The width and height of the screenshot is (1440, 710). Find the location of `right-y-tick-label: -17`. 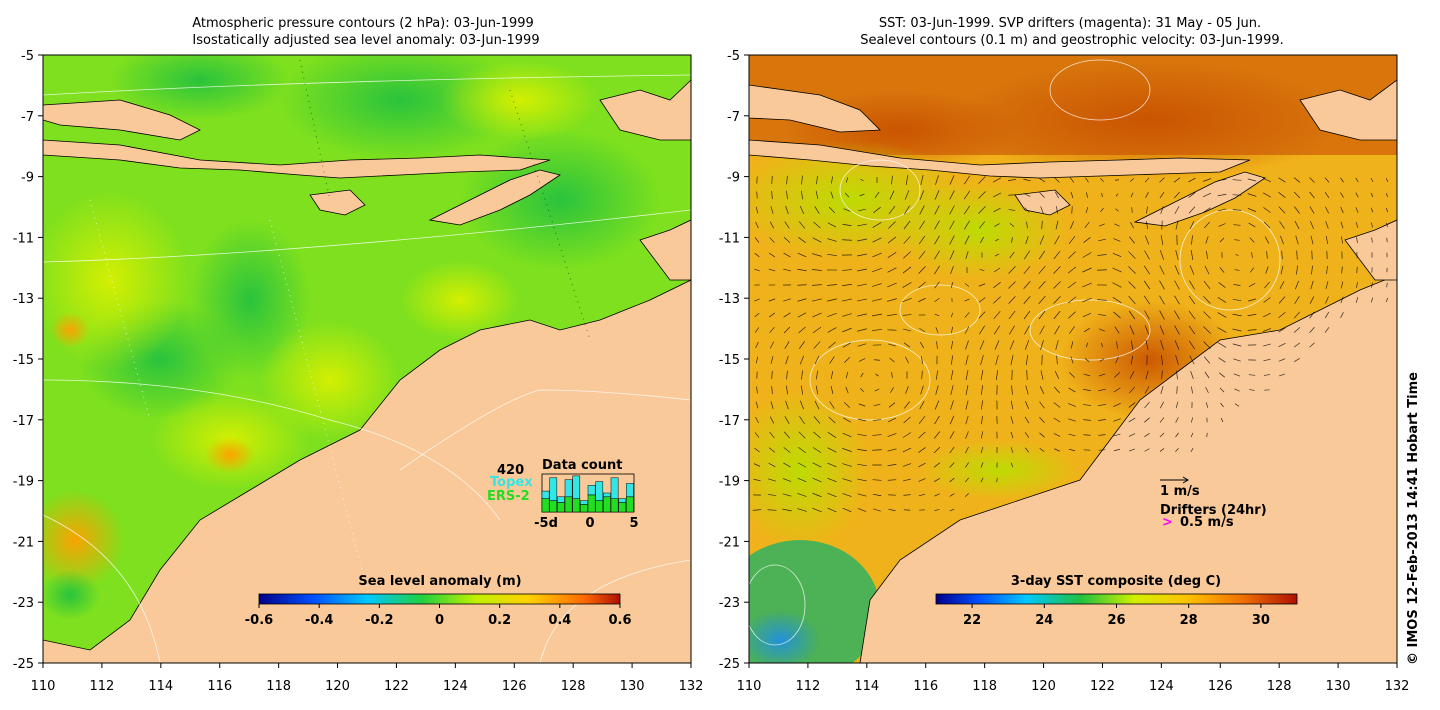

right-y-tick-label: -17 is located at coordinates (729, 421).